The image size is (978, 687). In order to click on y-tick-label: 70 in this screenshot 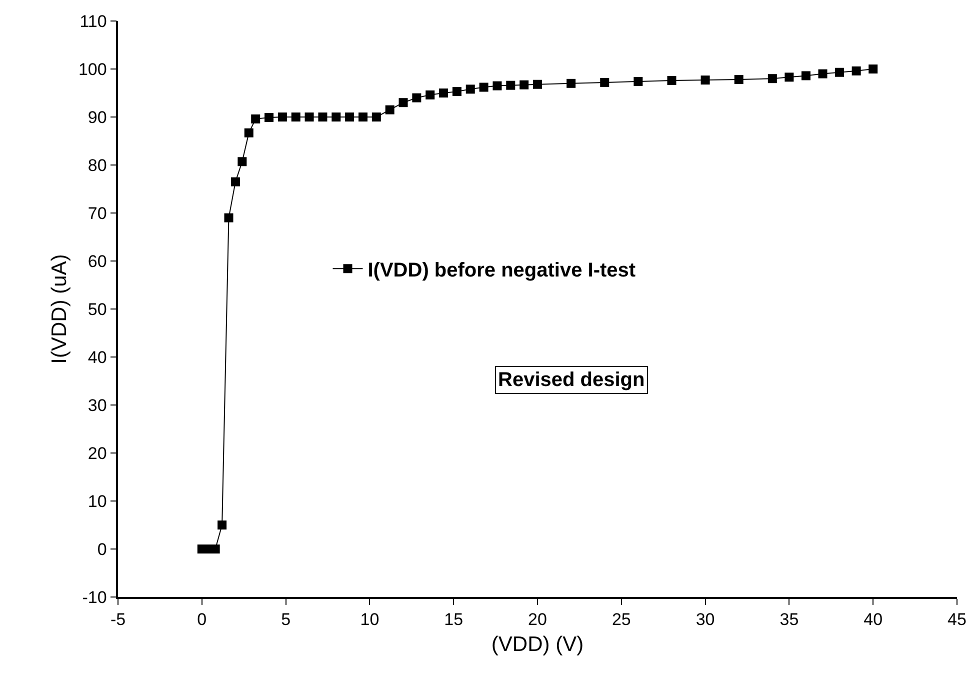, I will do `click(97, 213)`.